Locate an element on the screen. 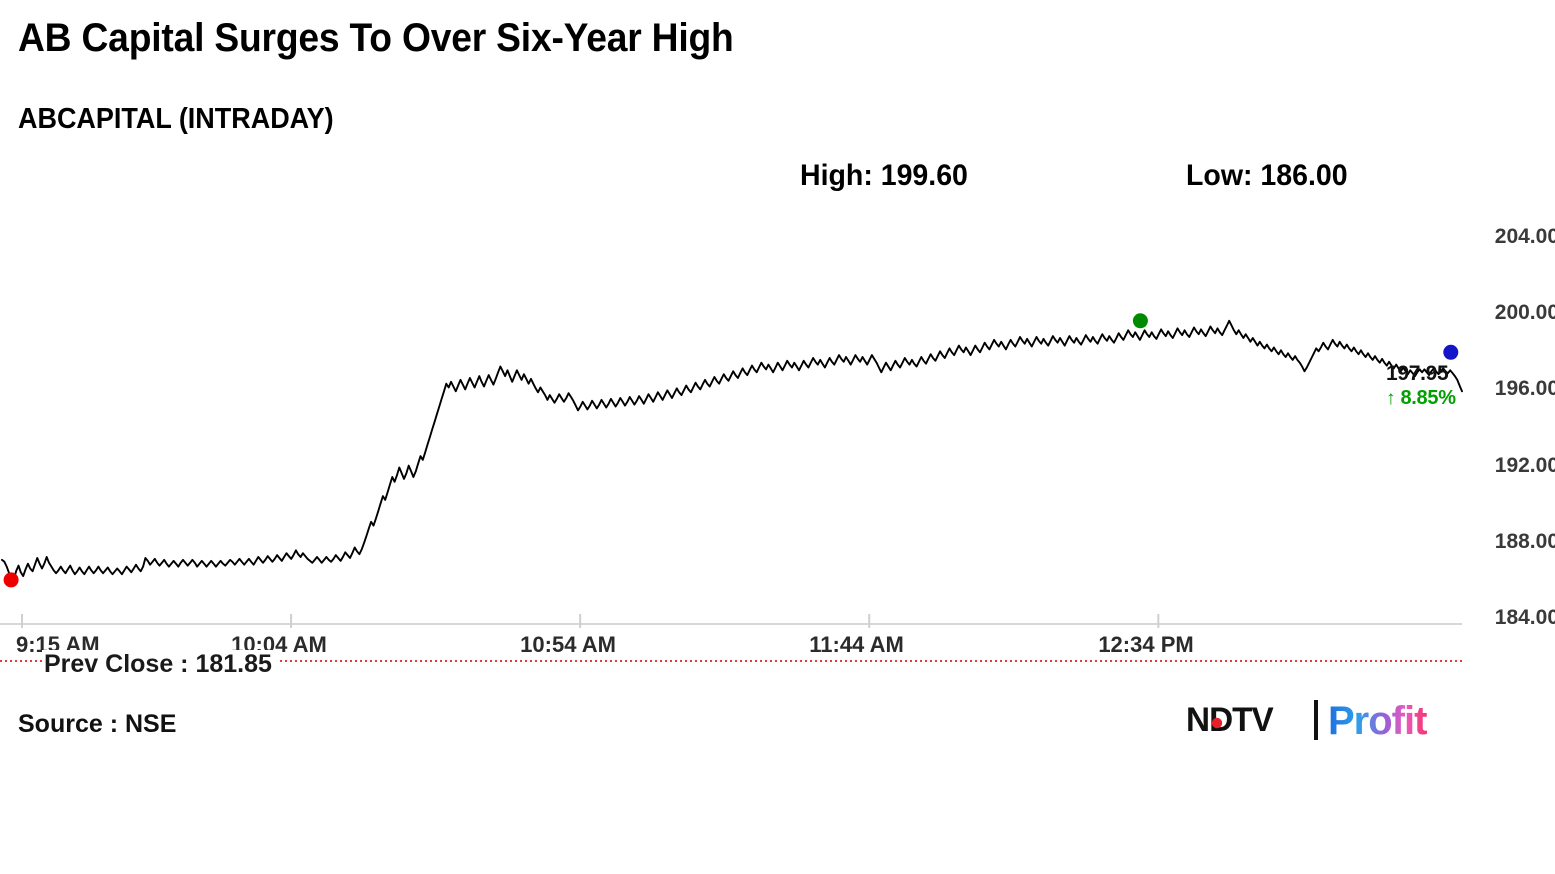 Image resolution: width=1555 pixels, height=874 pixels. source-label: Source : NSE is located at coordinates (97, 724).